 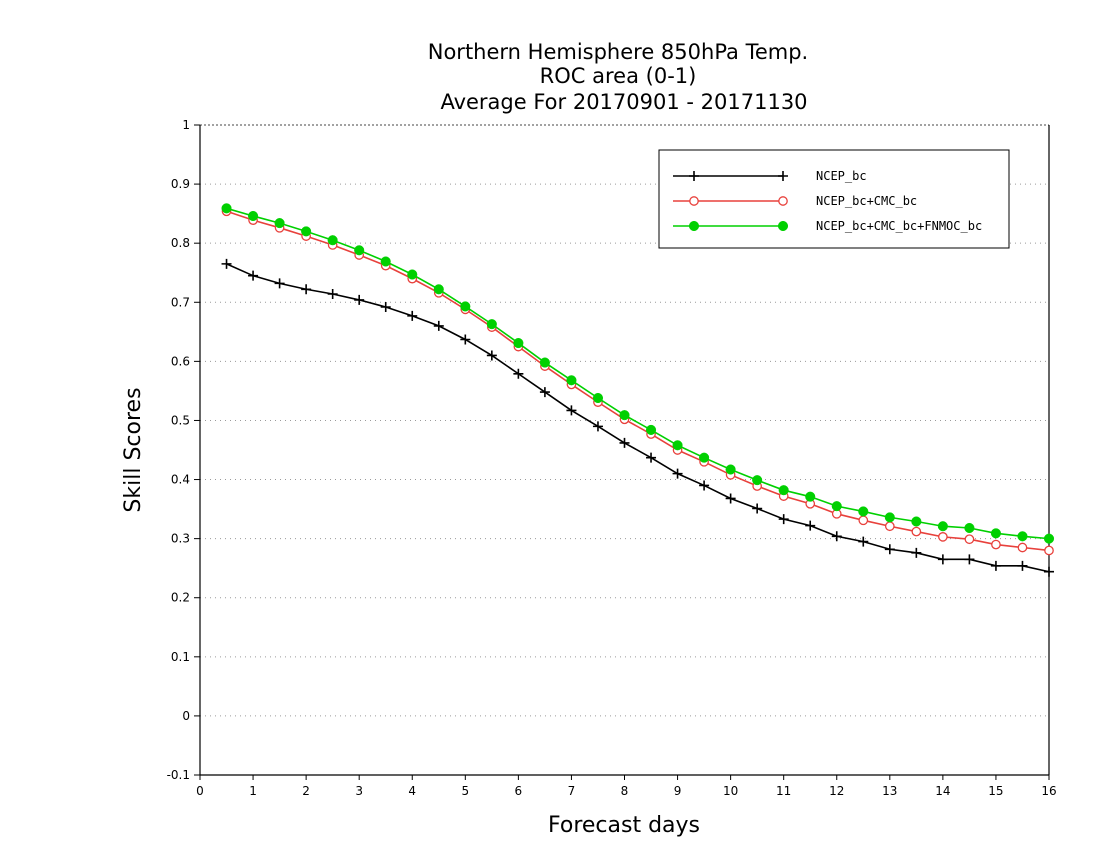 What do you see at coordinates (836, 791) in the screenshot?
I see `x-tick-label: 12` at bounding box center [836, 791].